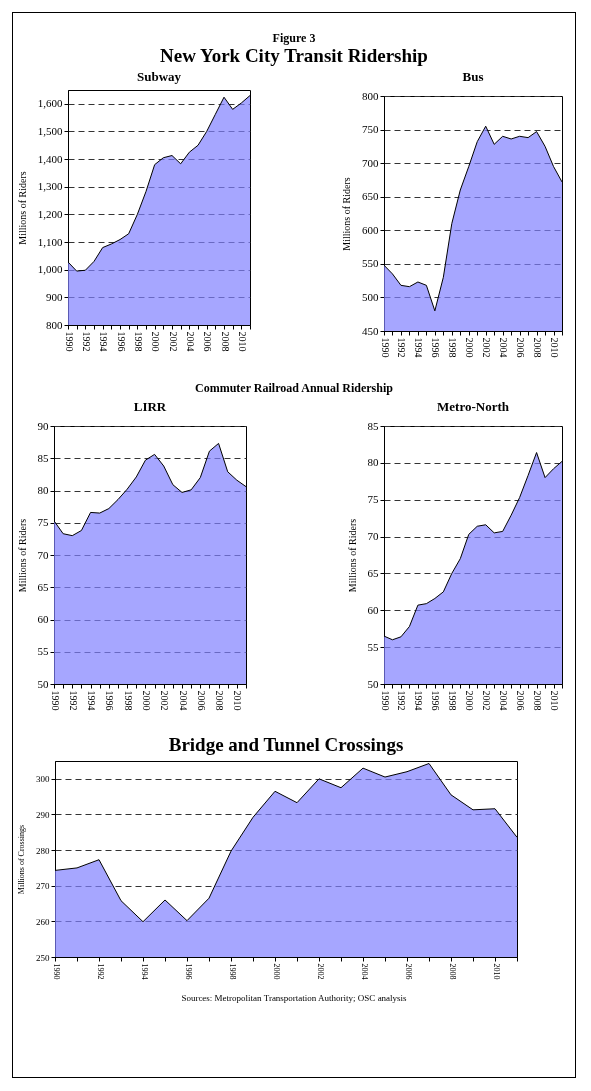 The image size is (591, 1091). I want to click on chart-title: Metro-North, so click(473, 406).